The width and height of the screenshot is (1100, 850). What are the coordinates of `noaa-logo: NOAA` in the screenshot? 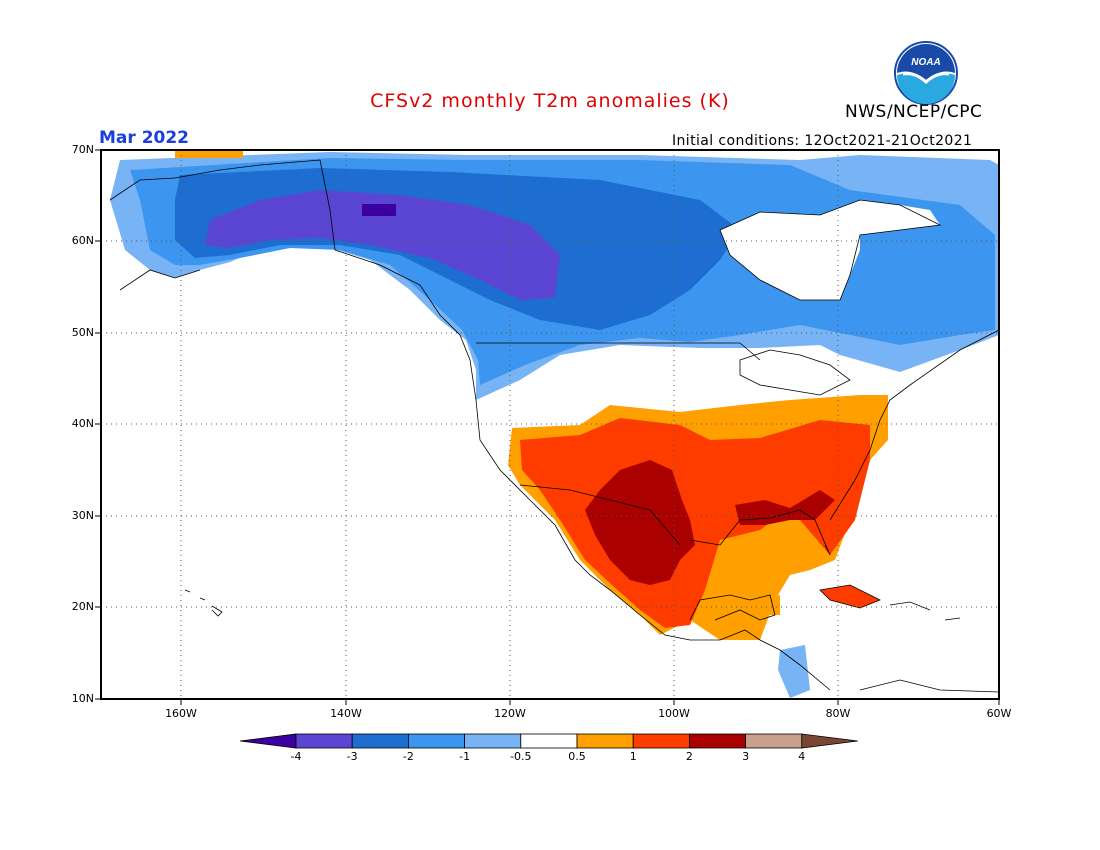 It's located at (926, 73).